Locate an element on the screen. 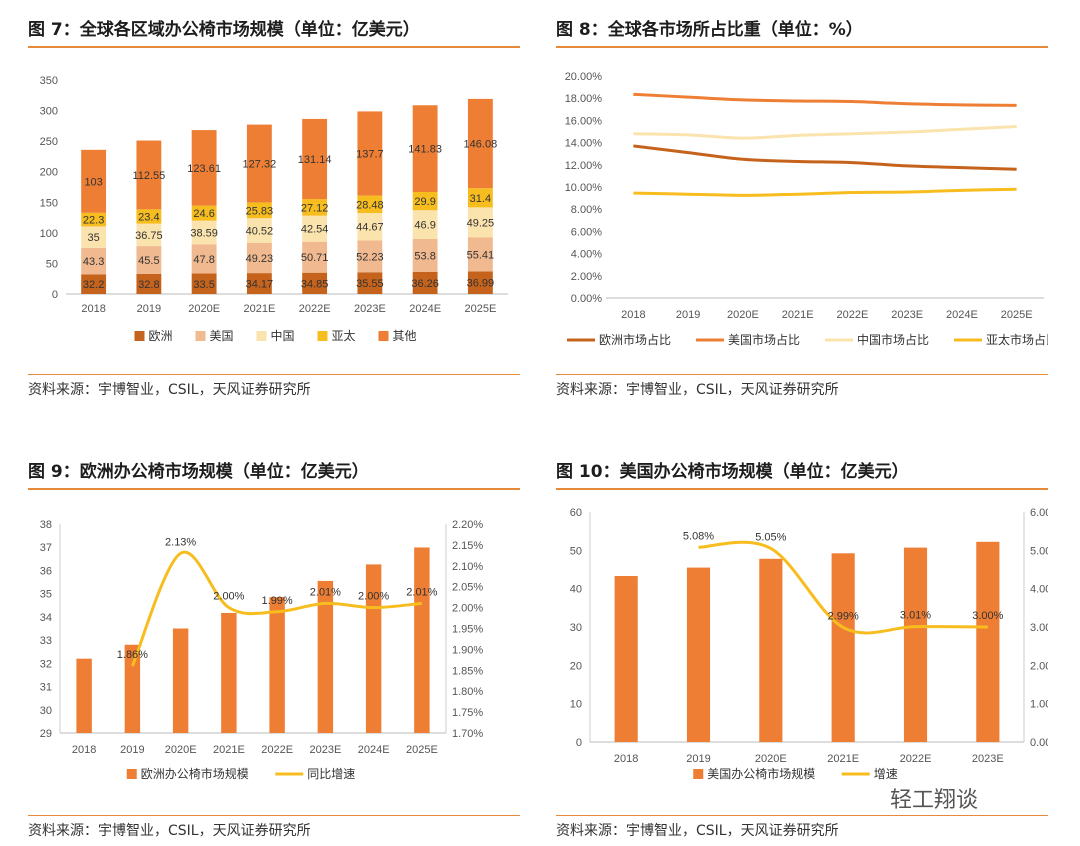 The width and height of the screenshot is (1080, 846). y-tick-label: 50 is located at coordinates (576, 551).